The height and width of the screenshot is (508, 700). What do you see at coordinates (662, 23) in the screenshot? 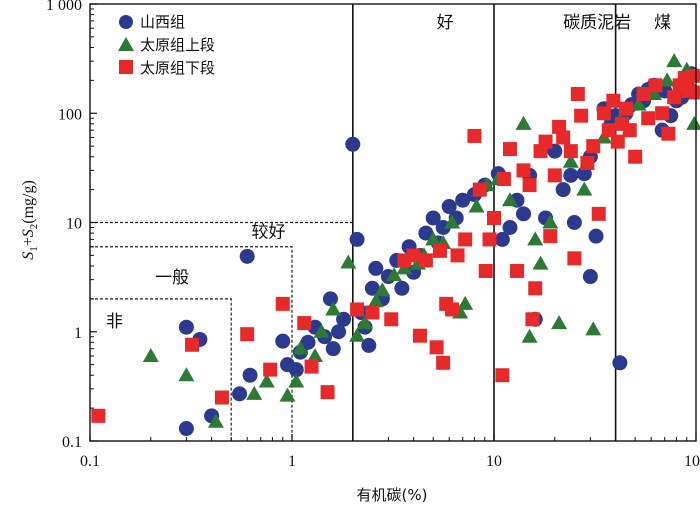
I see `zone-label: 煤` at bounding box center [662, 23].